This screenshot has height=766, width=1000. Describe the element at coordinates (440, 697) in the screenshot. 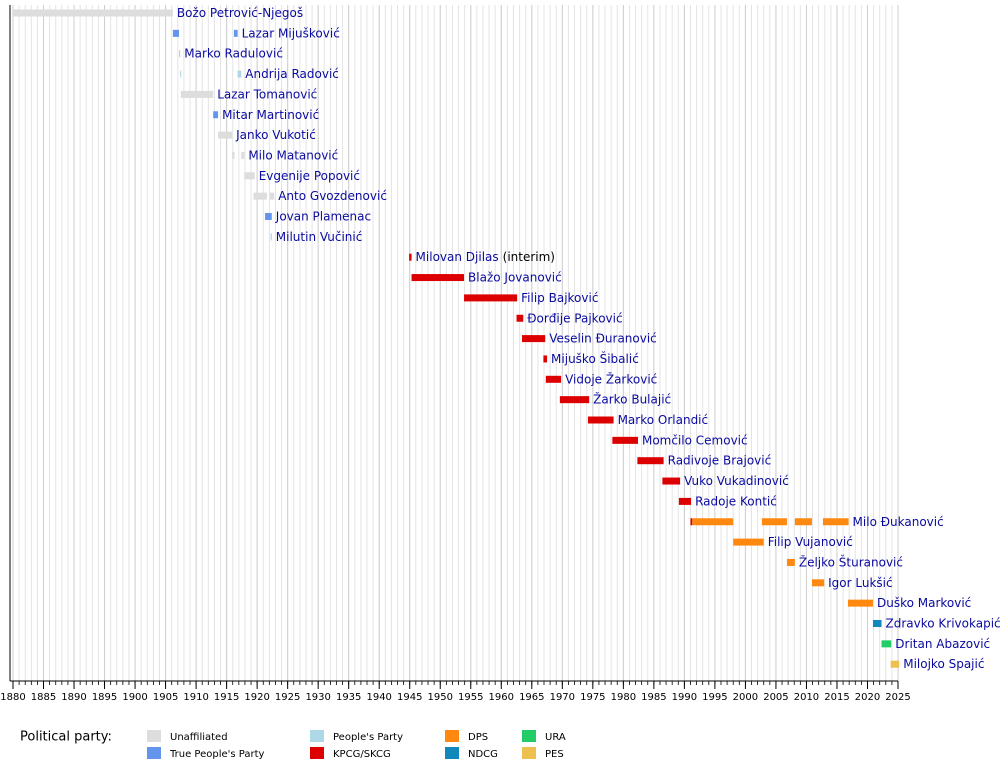

I see `x-tick-label: 1950` at that location.